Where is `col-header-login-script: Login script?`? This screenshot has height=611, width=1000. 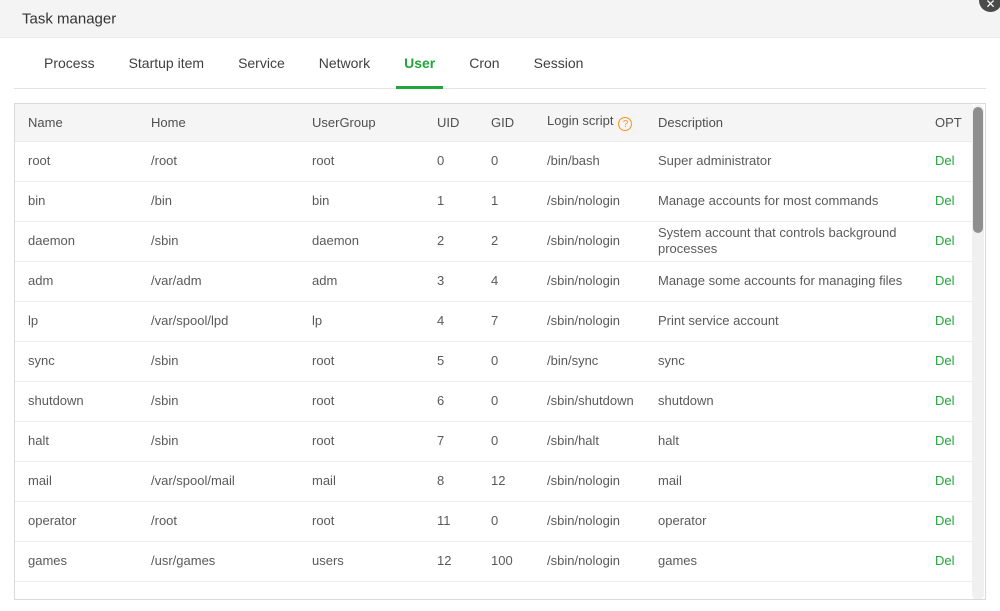 col-header-login-script: Login script? is located at coordinates (589, 122).